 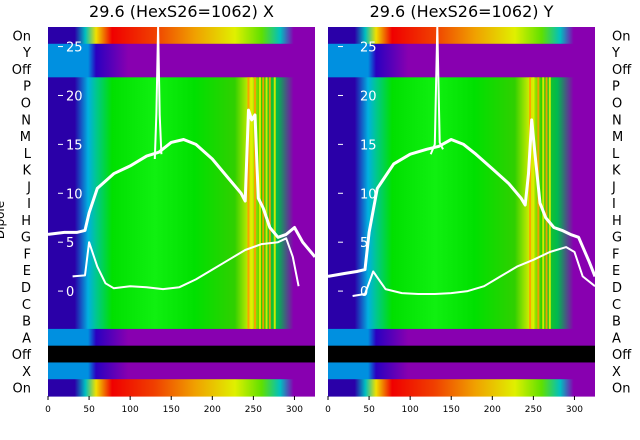 I want to click on heatmap-row-m, so click(x=461, y=136).